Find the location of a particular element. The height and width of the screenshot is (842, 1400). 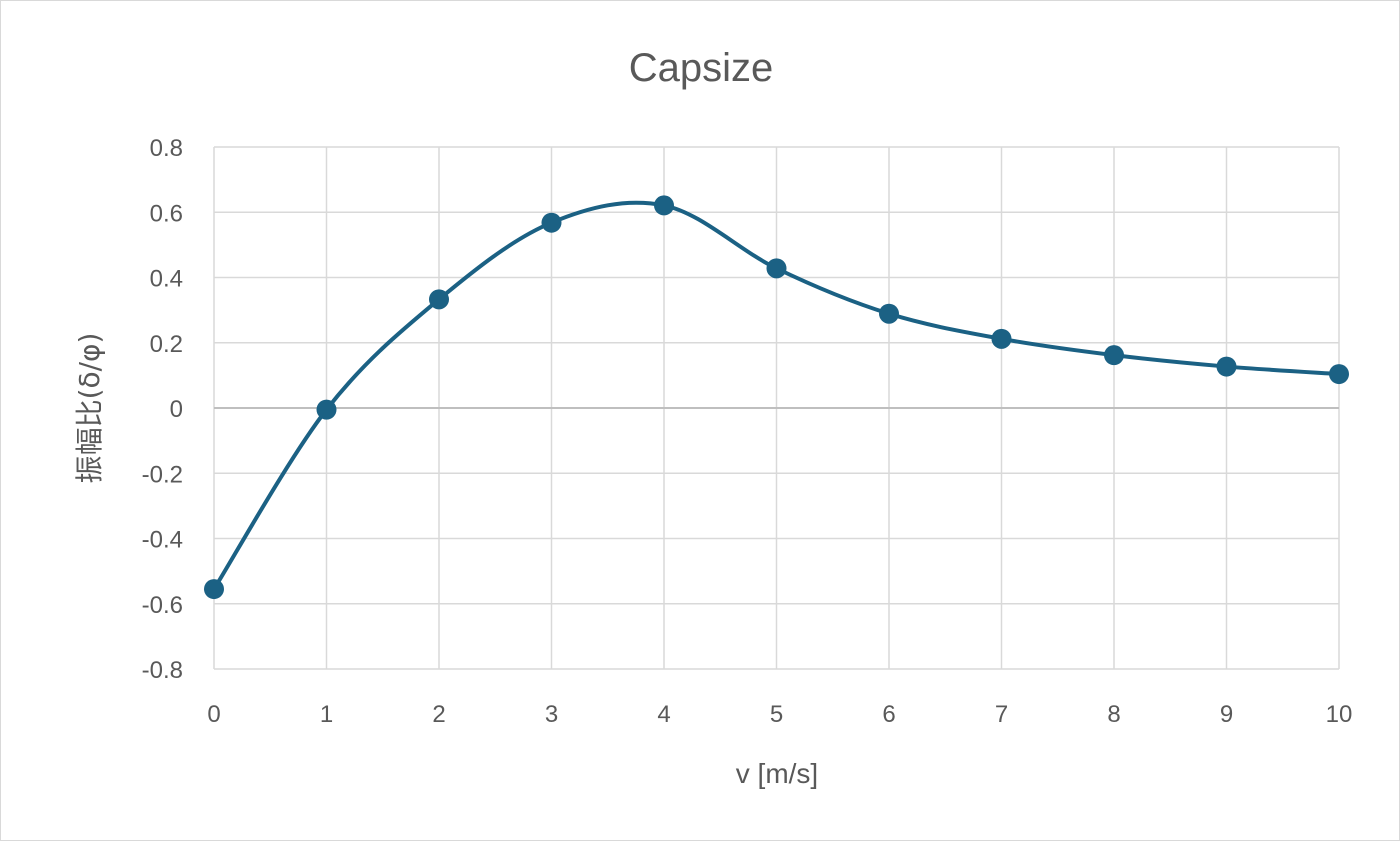

y-tick-label: 0.2 is located at coordinates (166, 344).